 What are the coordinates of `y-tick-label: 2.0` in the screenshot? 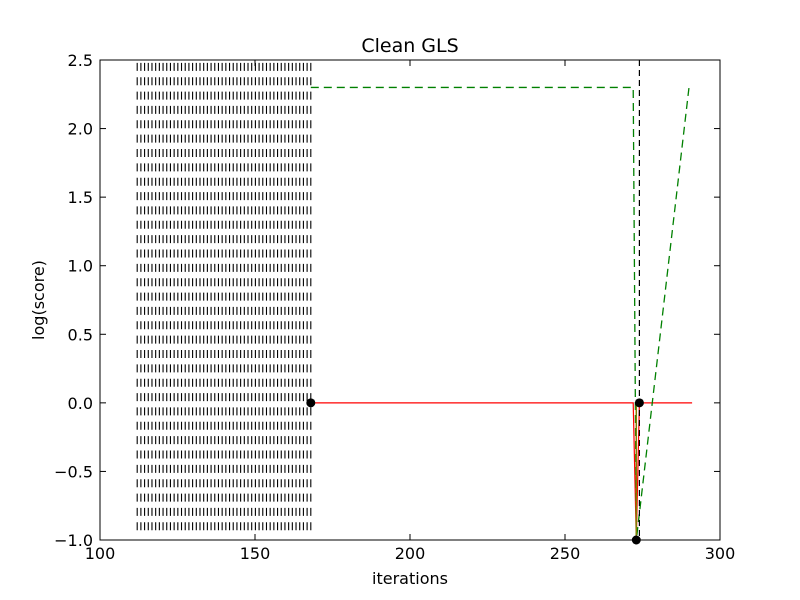 It's located at (80, 129).